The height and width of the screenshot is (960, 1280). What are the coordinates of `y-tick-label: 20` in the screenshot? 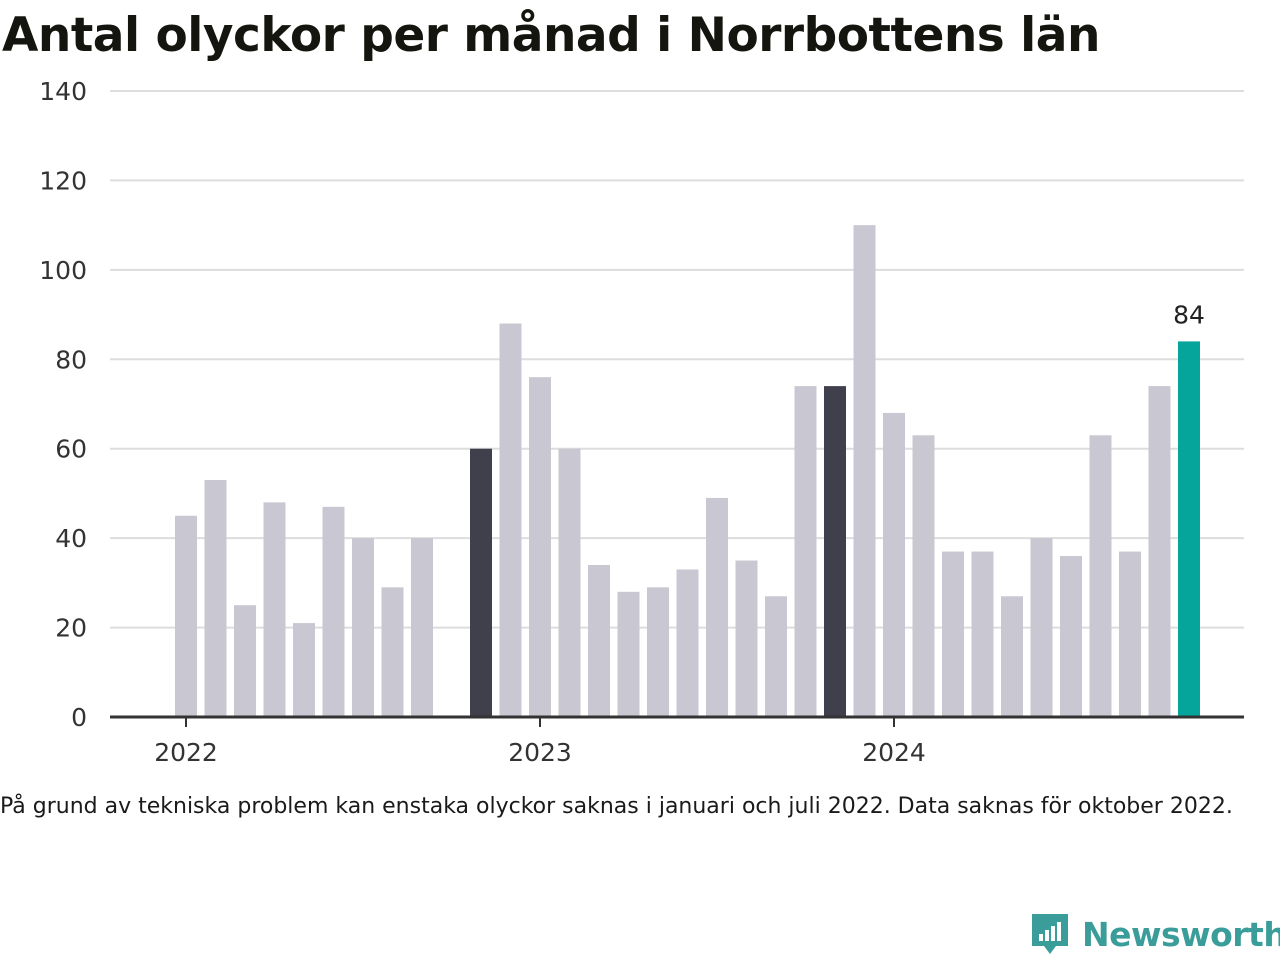 It's located at (71, 628).